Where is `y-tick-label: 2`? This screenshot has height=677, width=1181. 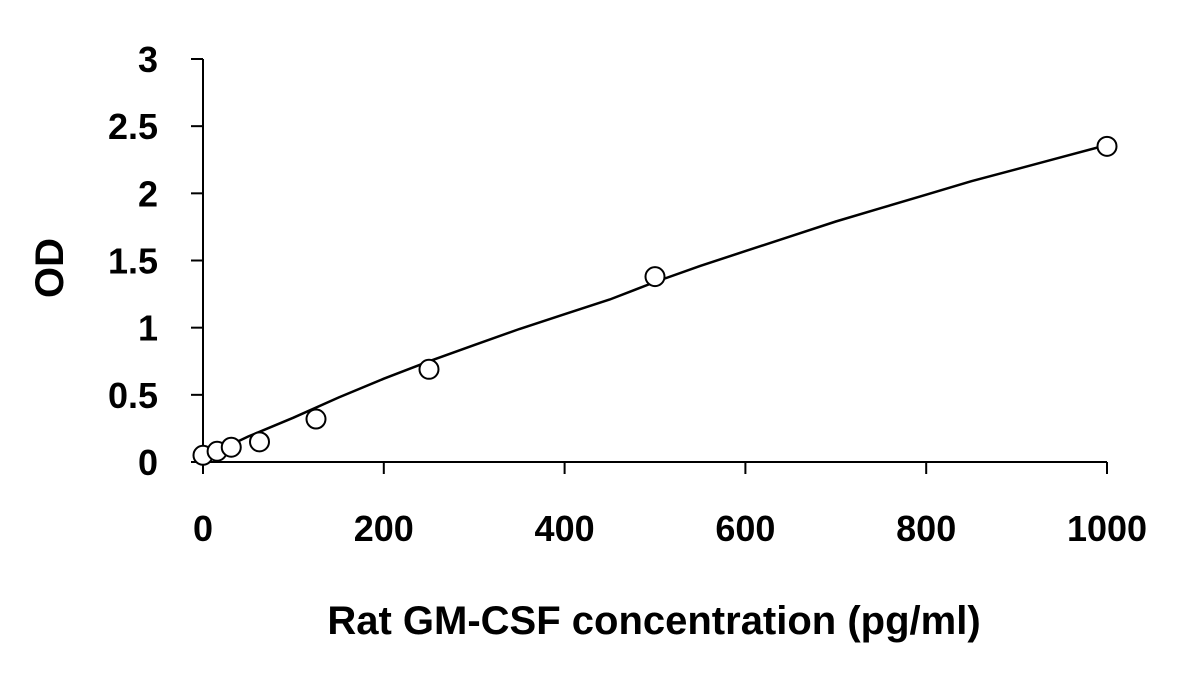 y-tick-label: 2 is located at coordinates (148, 193).